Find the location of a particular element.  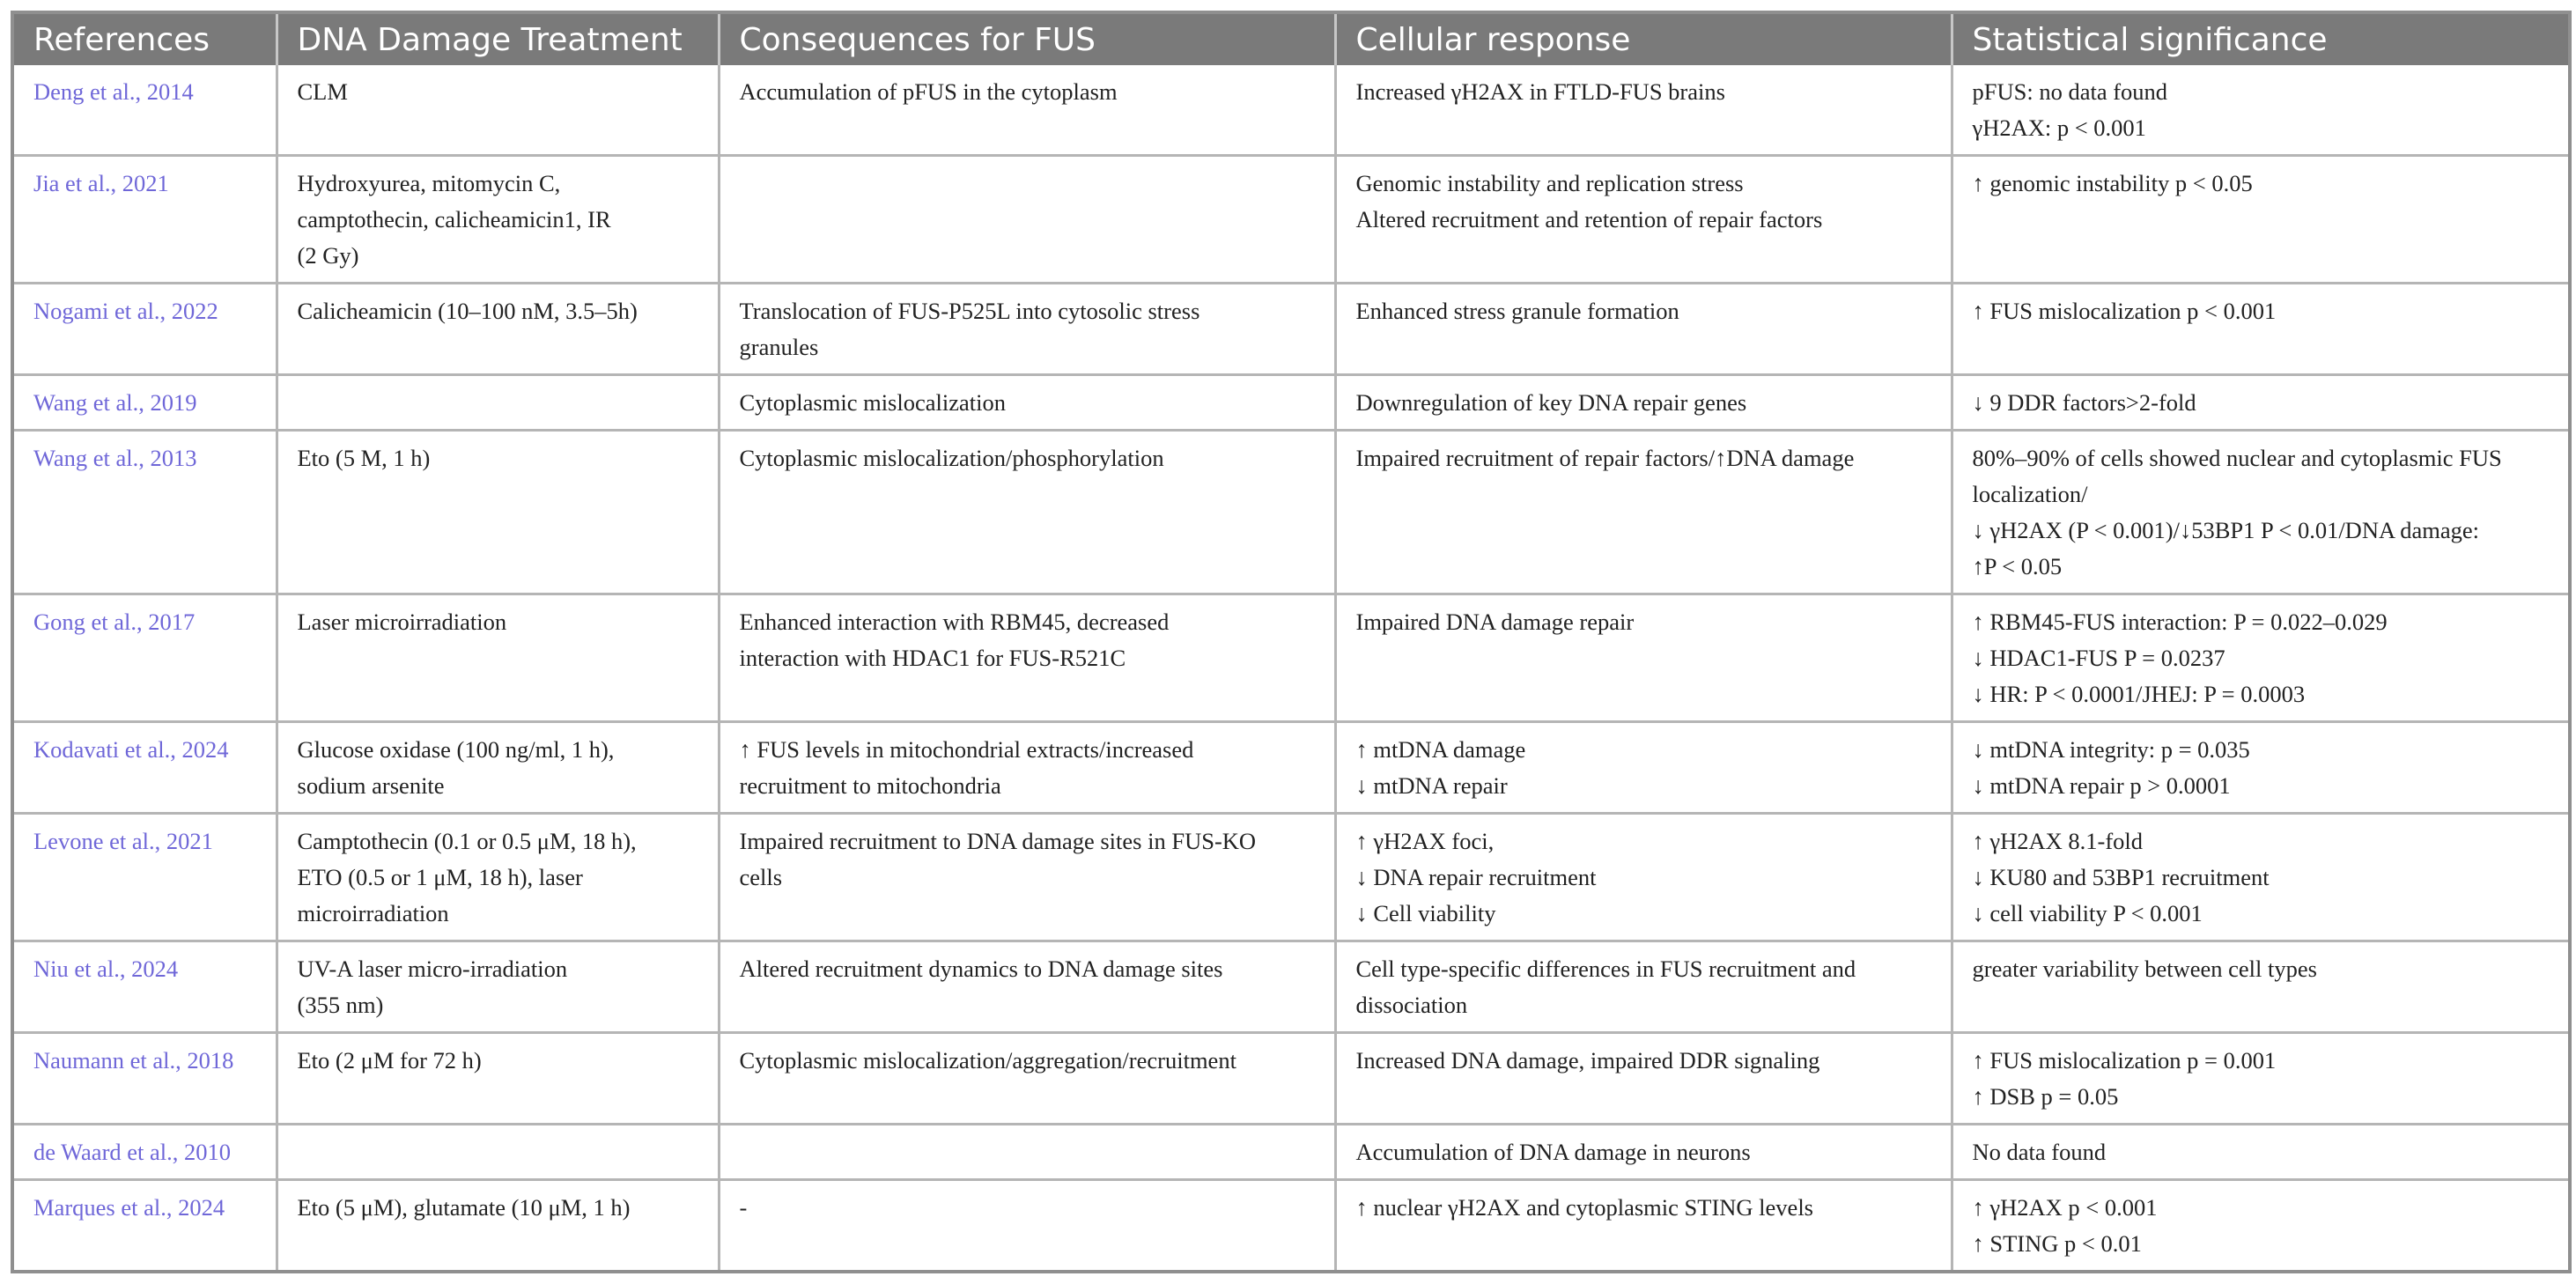

cell-treatment: Calicheamicin (10–100 nM, 3.5–5h) is located at coordinates (497, 328).